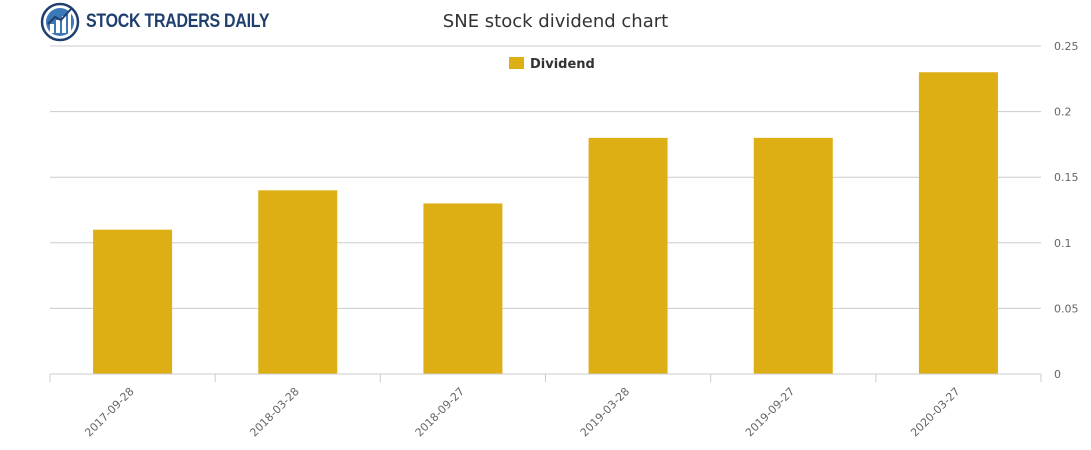 The height and width of the screenshot is (450, 1091). I want to click on legend: Dividend, so click(552, 64).